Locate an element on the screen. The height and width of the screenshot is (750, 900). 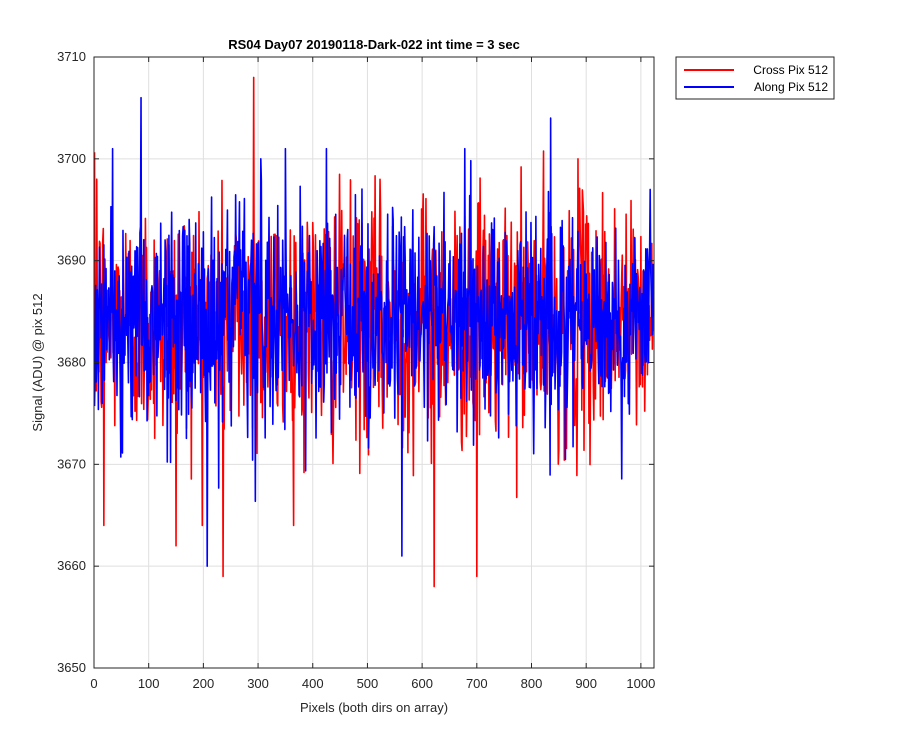
x-tick-label: 900 is located at coordinates (586, 683).